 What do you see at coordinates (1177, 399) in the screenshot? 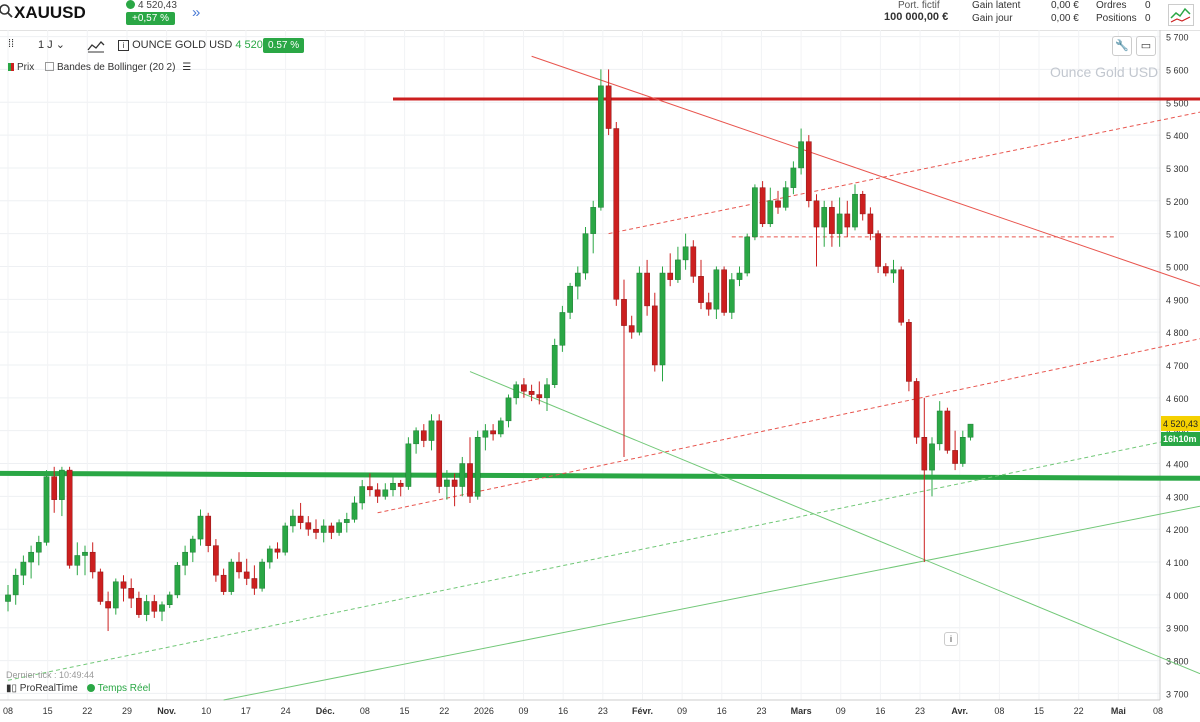
I see `y-tick-label: 4 600` at bounding box center [1177, 399].